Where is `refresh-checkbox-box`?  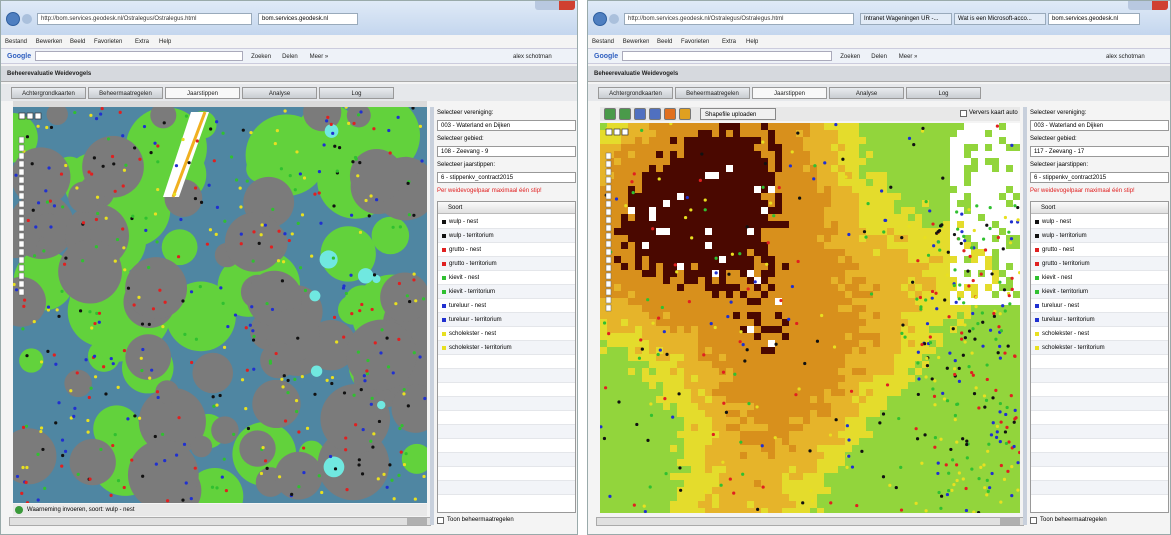 refresh-checkbox-box is located at coordinates (963, 113).